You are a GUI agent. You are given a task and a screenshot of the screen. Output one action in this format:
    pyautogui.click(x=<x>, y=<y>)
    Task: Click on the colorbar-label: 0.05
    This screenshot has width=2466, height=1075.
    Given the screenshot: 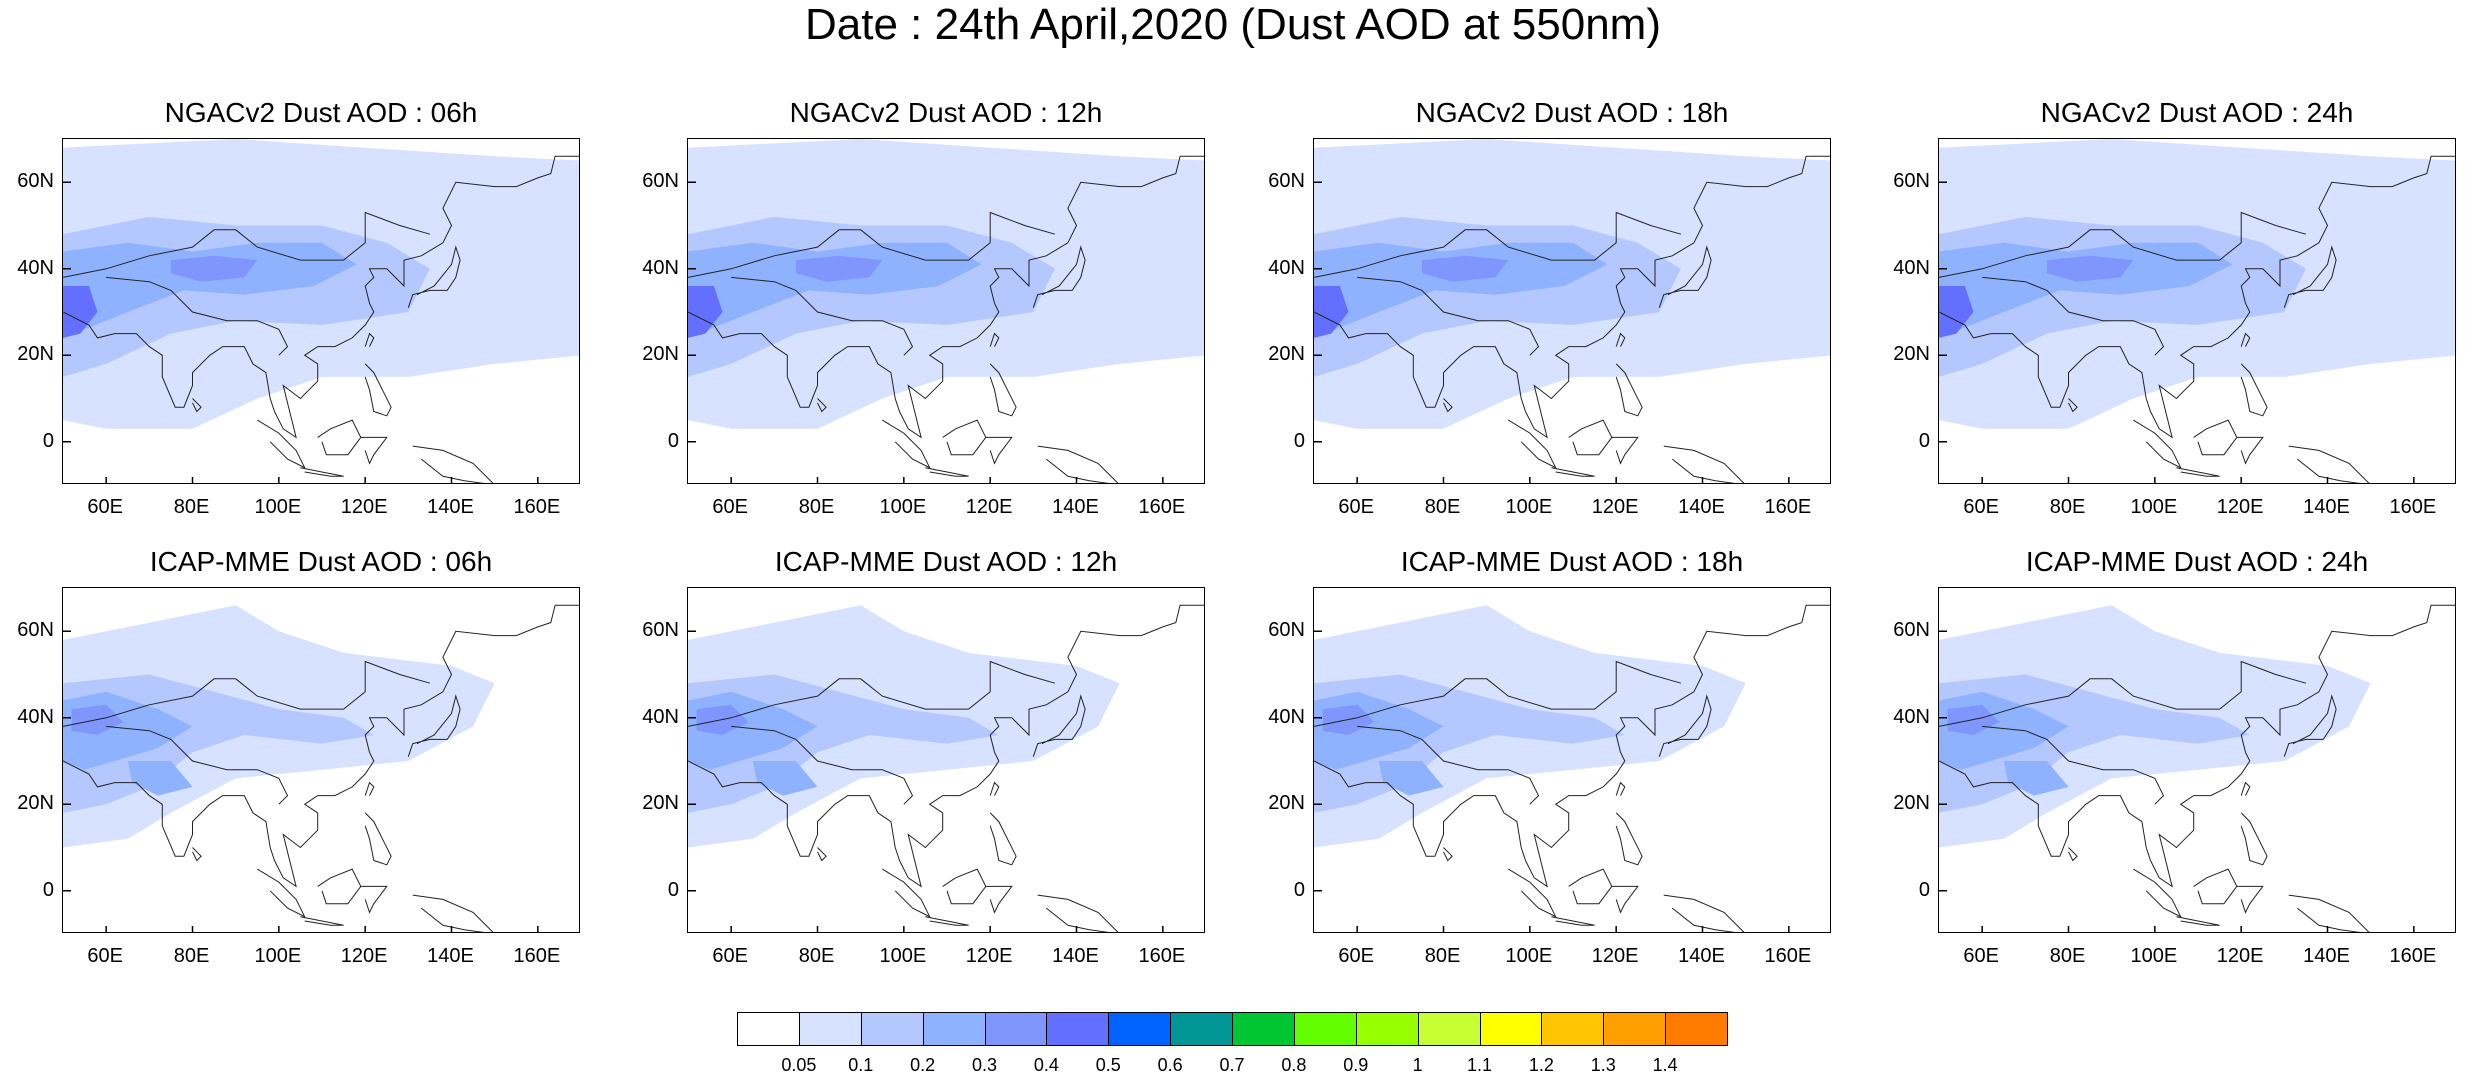 What is the action you would take?
    pyautogui.click(x=799, y=1065)
    